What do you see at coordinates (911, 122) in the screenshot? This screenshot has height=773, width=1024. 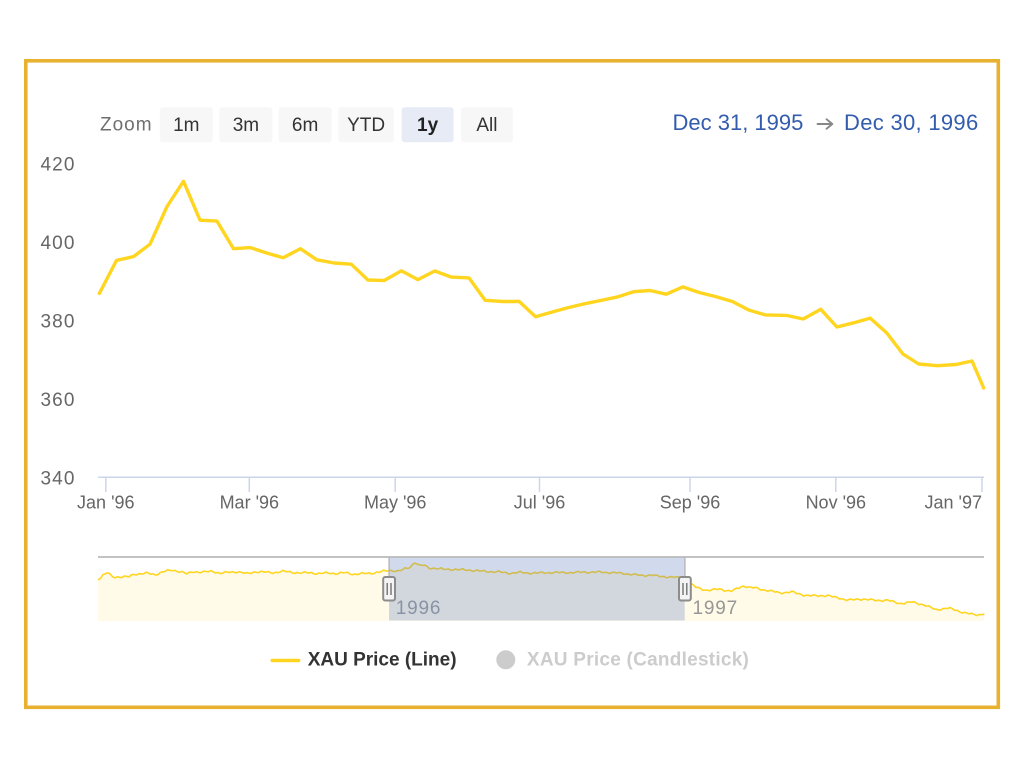 I see `svg-text: Dec 30, 1996` at bounding box center [911, 122].